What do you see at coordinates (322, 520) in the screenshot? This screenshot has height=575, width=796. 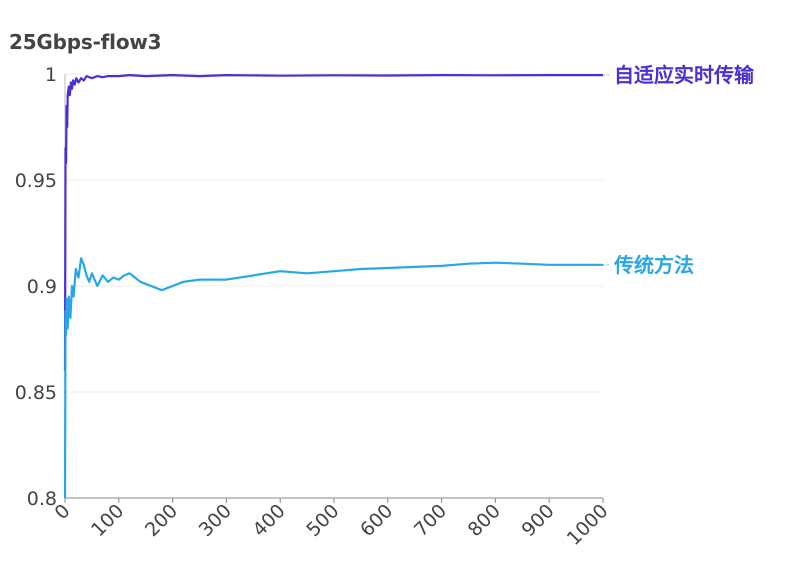 I see `x-tick-label: 500` at bounding box center [322, 520].